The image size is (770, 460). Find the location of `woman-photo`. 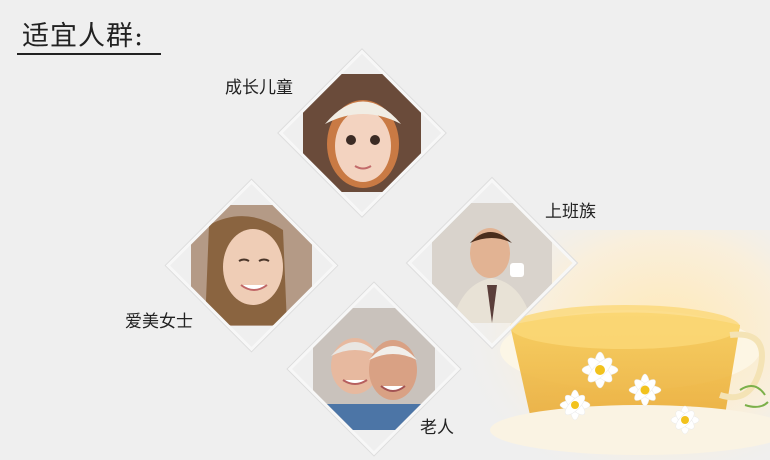

woman-photo is located at coordinates (251, 265).